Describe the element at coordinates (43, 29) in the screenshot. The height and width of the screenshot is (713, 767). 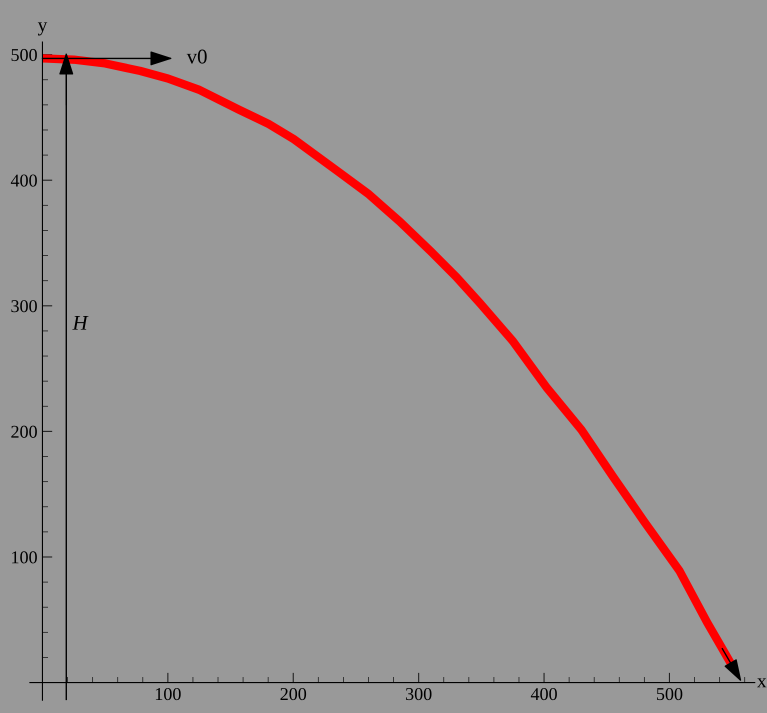
I see `y-axis-title: y` at that location.